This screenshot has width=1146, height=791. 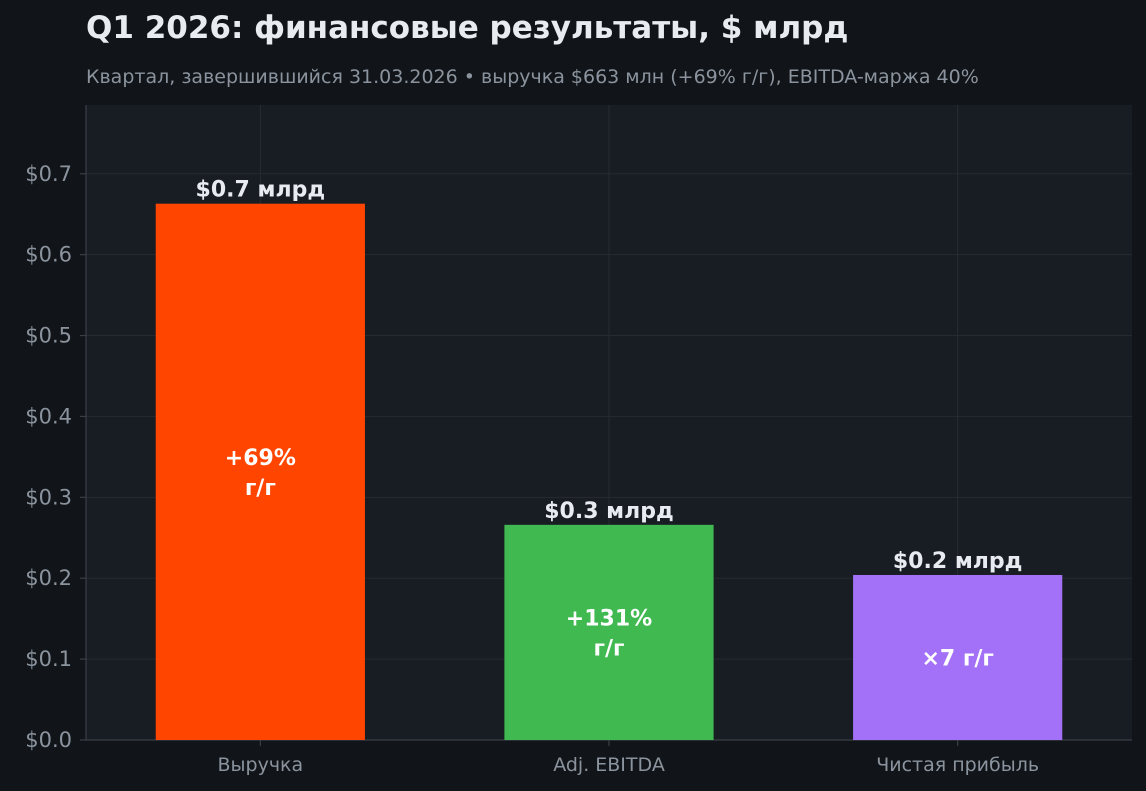 What do you see at coordinates (260, 458) in the screenshot?
I see `bar-inner-label: +69%` at bounding box center [260, 458].